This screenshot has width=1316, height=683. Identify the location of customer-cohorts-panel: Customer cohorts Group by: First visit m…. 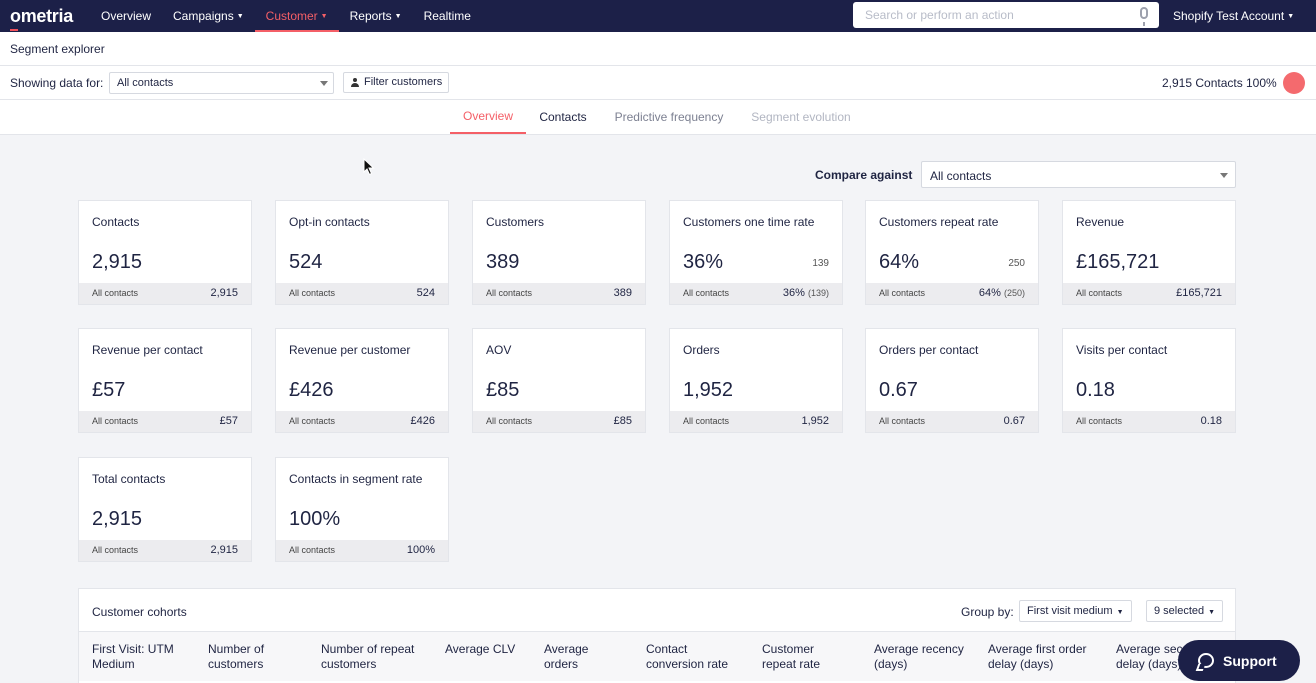
(657, 635).